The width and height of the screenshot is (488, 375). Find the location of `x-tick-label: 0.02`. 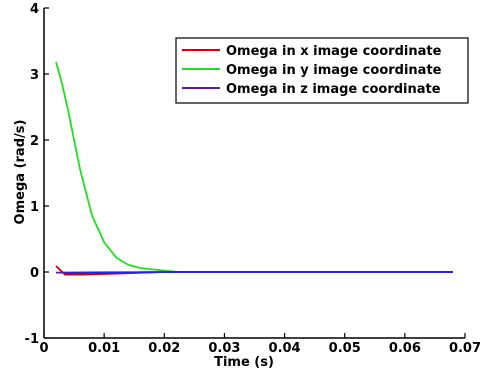

x-tick-label: 0.02 is located at coordinates (164, 348).